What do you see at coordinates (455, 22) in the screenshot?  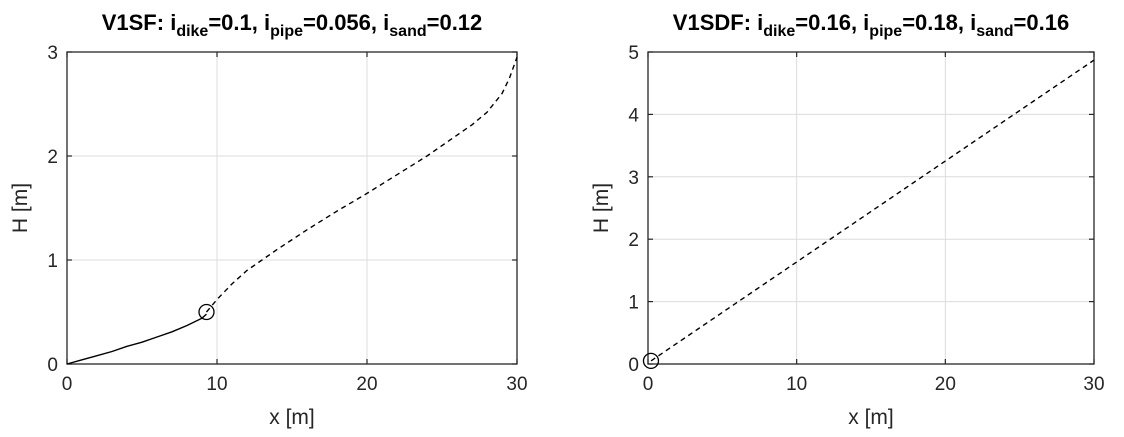 I see `title-value: =0.12` at bounding box center [455, 22].